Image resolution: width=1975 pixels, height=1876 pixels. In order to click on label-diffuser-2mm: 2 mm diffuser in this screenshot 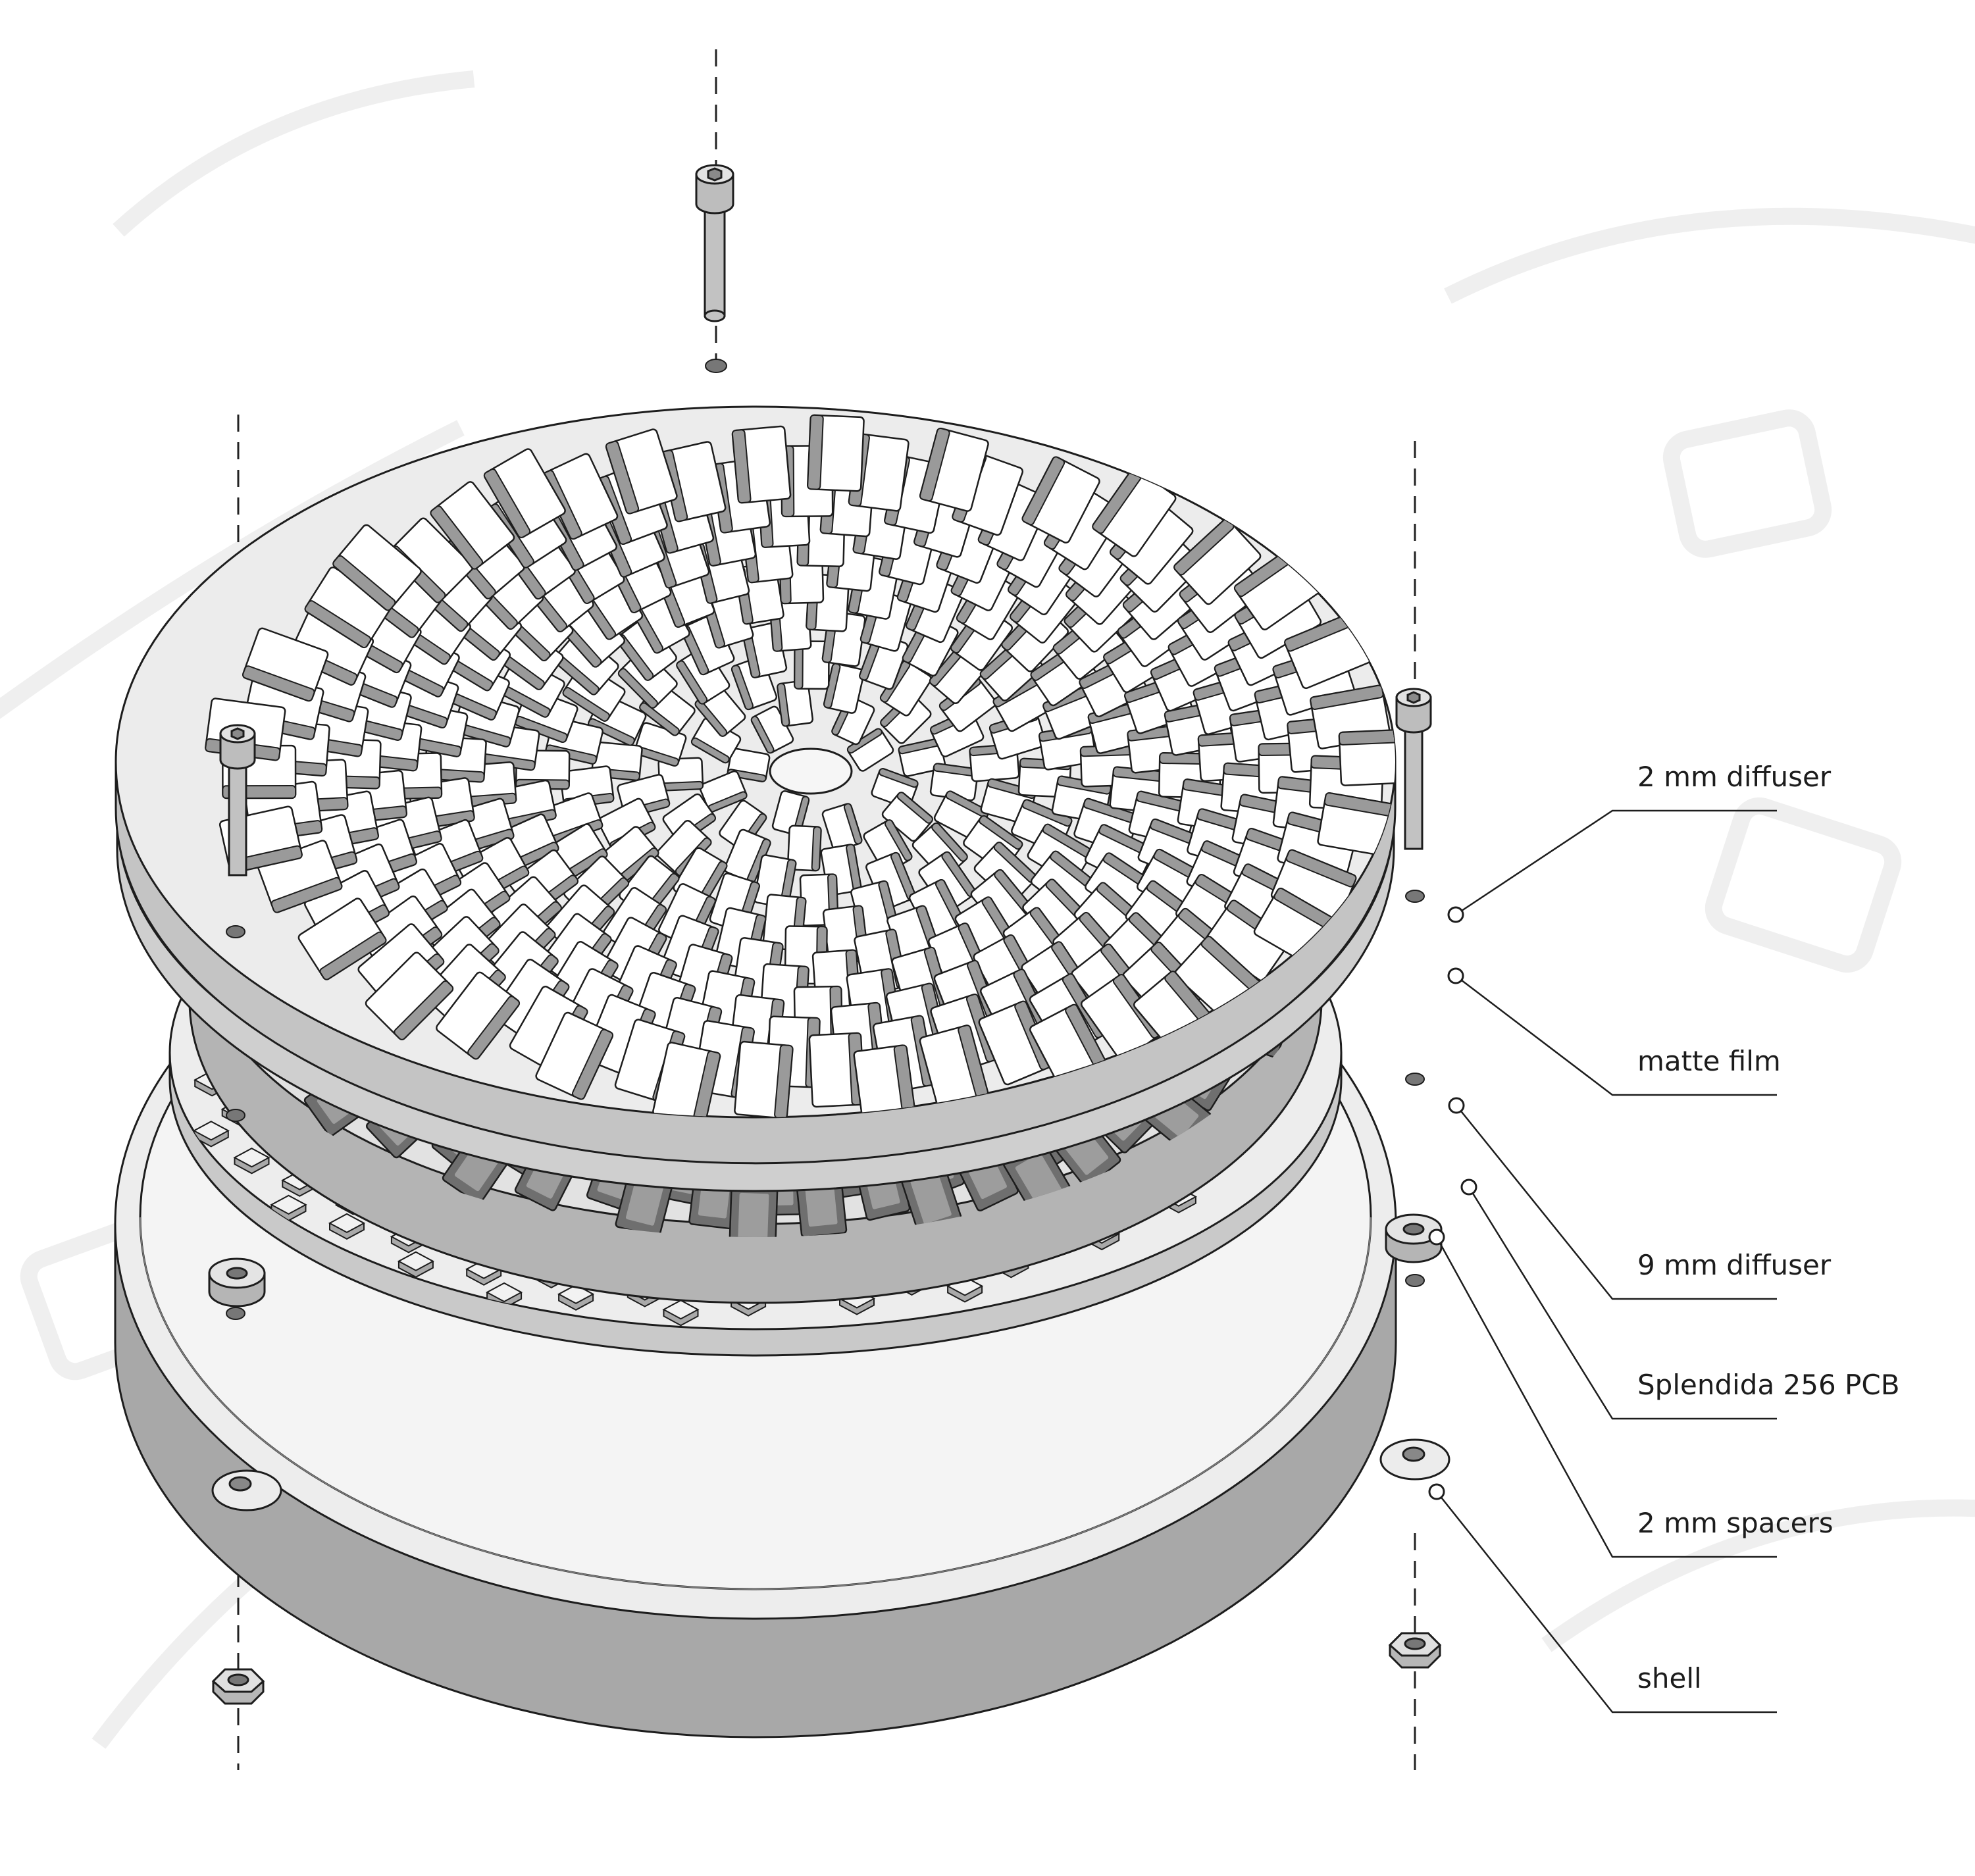, I will do `click(1735, 777)`.